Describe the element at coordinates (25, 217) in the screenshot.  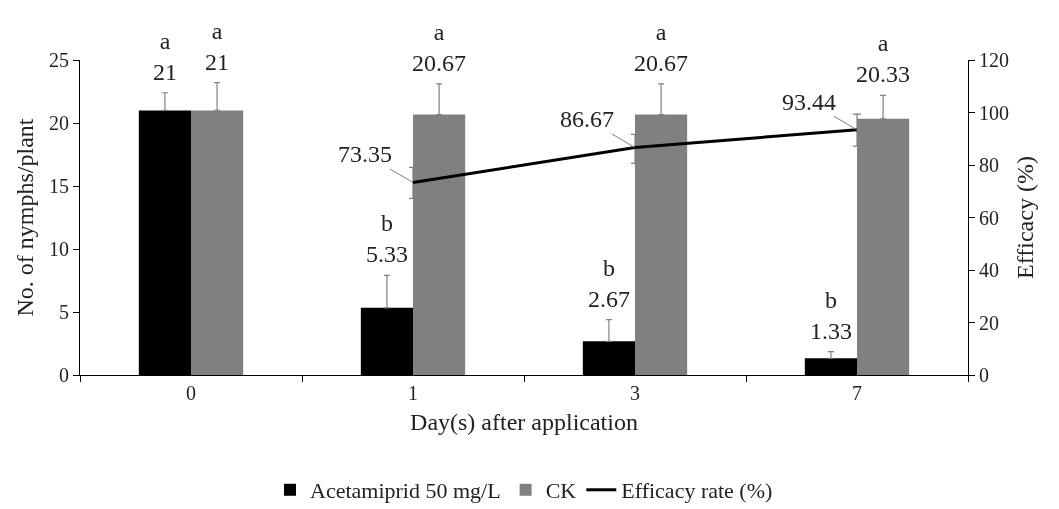
I see `y-axis-title: No. of nymphs/plant` at that location.